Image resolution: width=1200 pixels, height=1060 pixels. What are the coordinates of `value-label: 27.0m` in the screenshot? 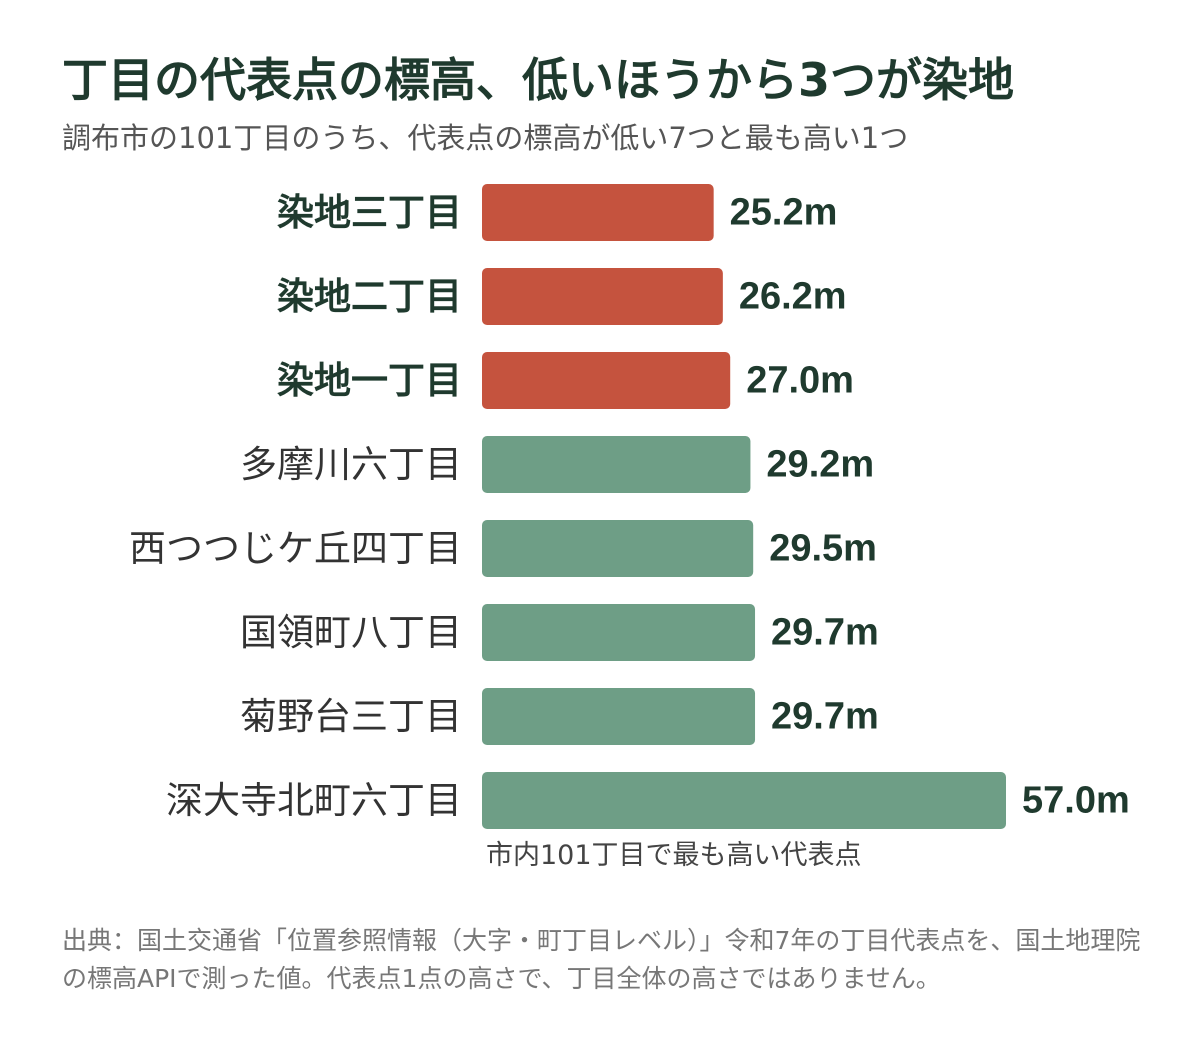 It's located at (800, 381).